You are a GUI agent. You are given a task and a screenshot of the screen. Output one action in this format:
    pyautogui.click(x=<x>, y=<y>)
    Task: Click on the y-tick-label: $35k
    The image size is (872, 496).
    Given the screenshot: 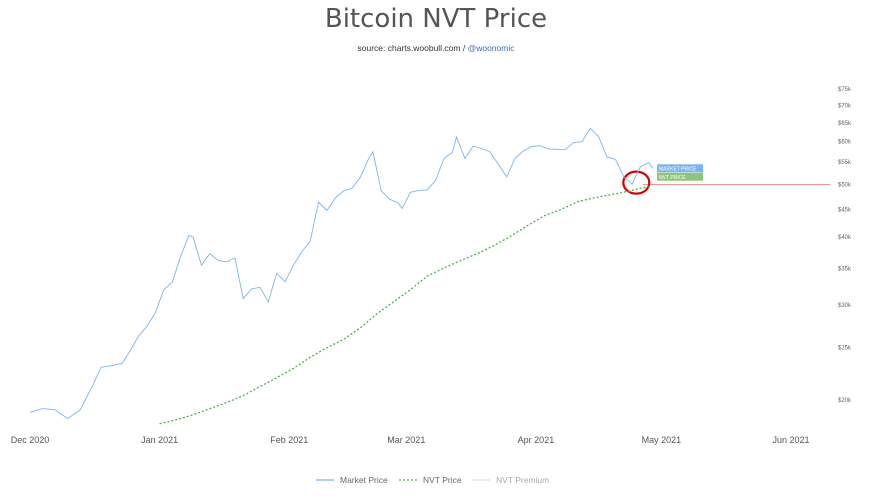 What is the action you would take?
    pyautogui.click(x=845, y=270)
    